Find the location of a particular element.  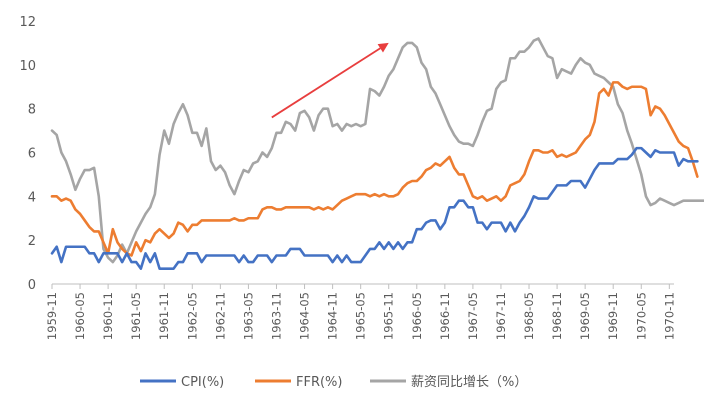

x-tick-label: 1967-11 is located at coordinates (501, 316).